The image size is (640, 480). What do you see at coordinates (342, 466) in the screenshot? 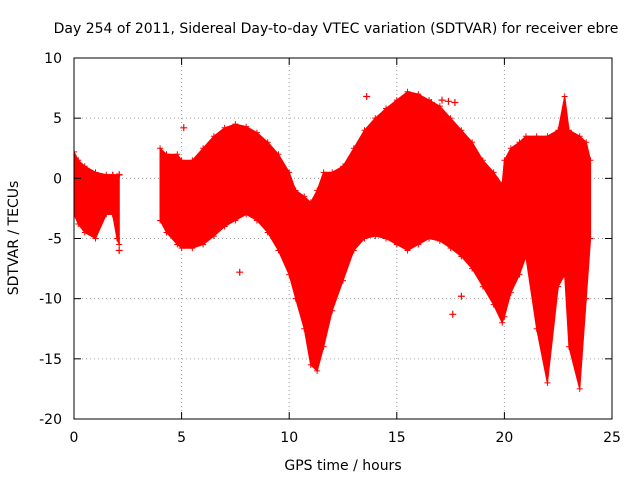
I see `x-axis-label: GPS time / hours` at bounding box center [342, 466].